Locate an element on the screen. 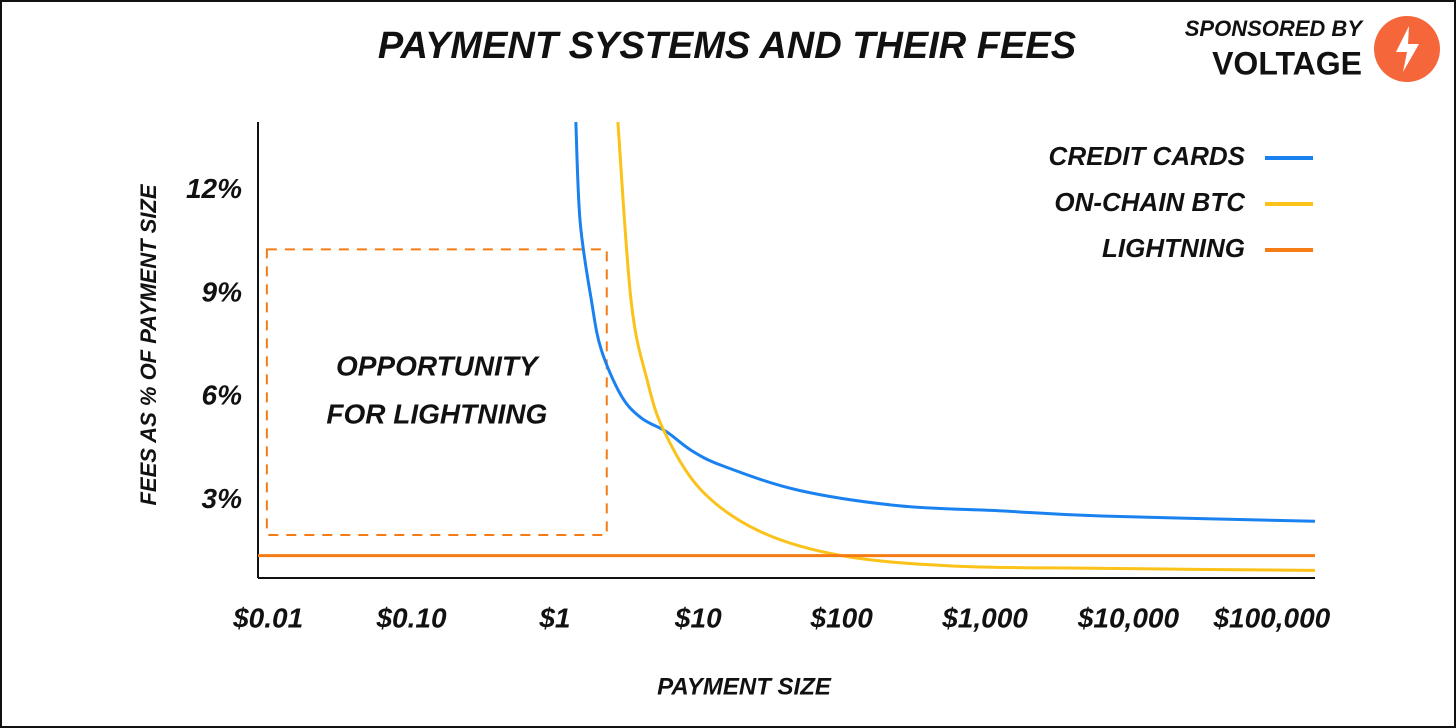 The image size is (1456, 728). annotation-text: OPPORTUNITY is located at coordinates (438, 366).